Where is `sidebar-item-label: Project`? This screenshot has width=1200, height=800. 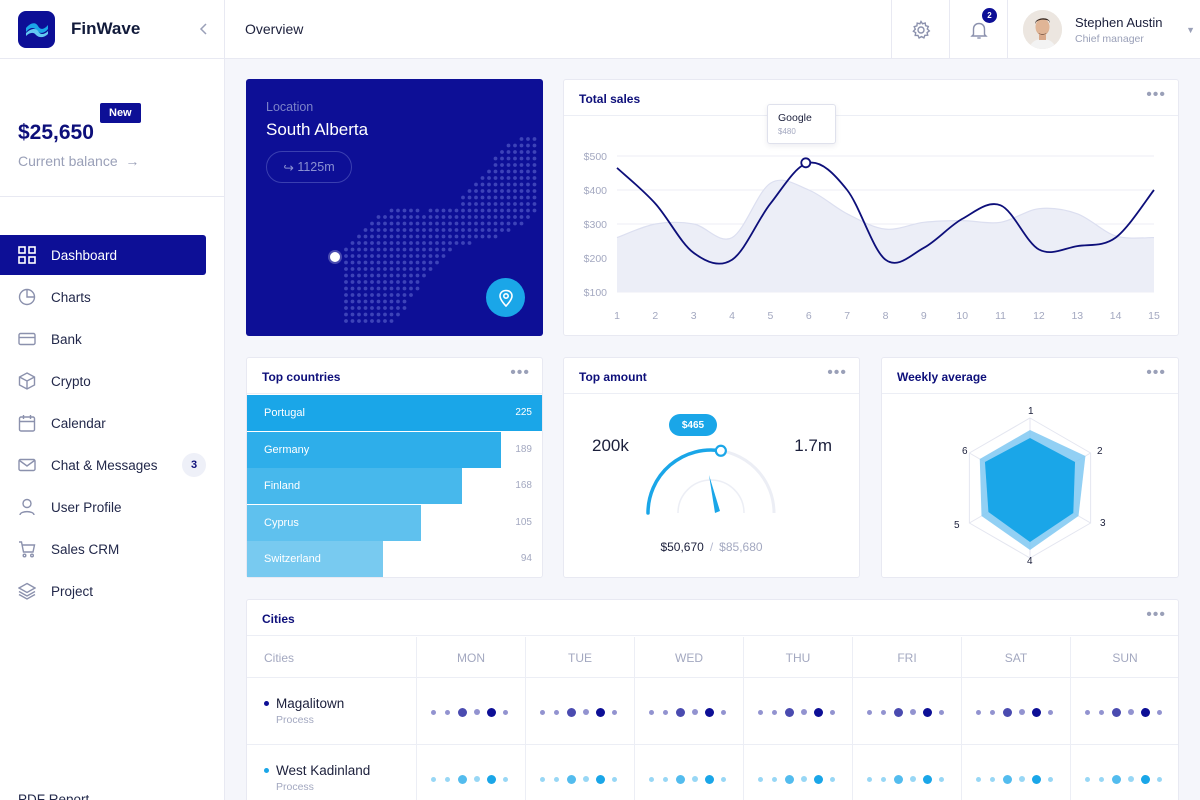
sidebar-item-label: Project is located at coordinates (72, 591).